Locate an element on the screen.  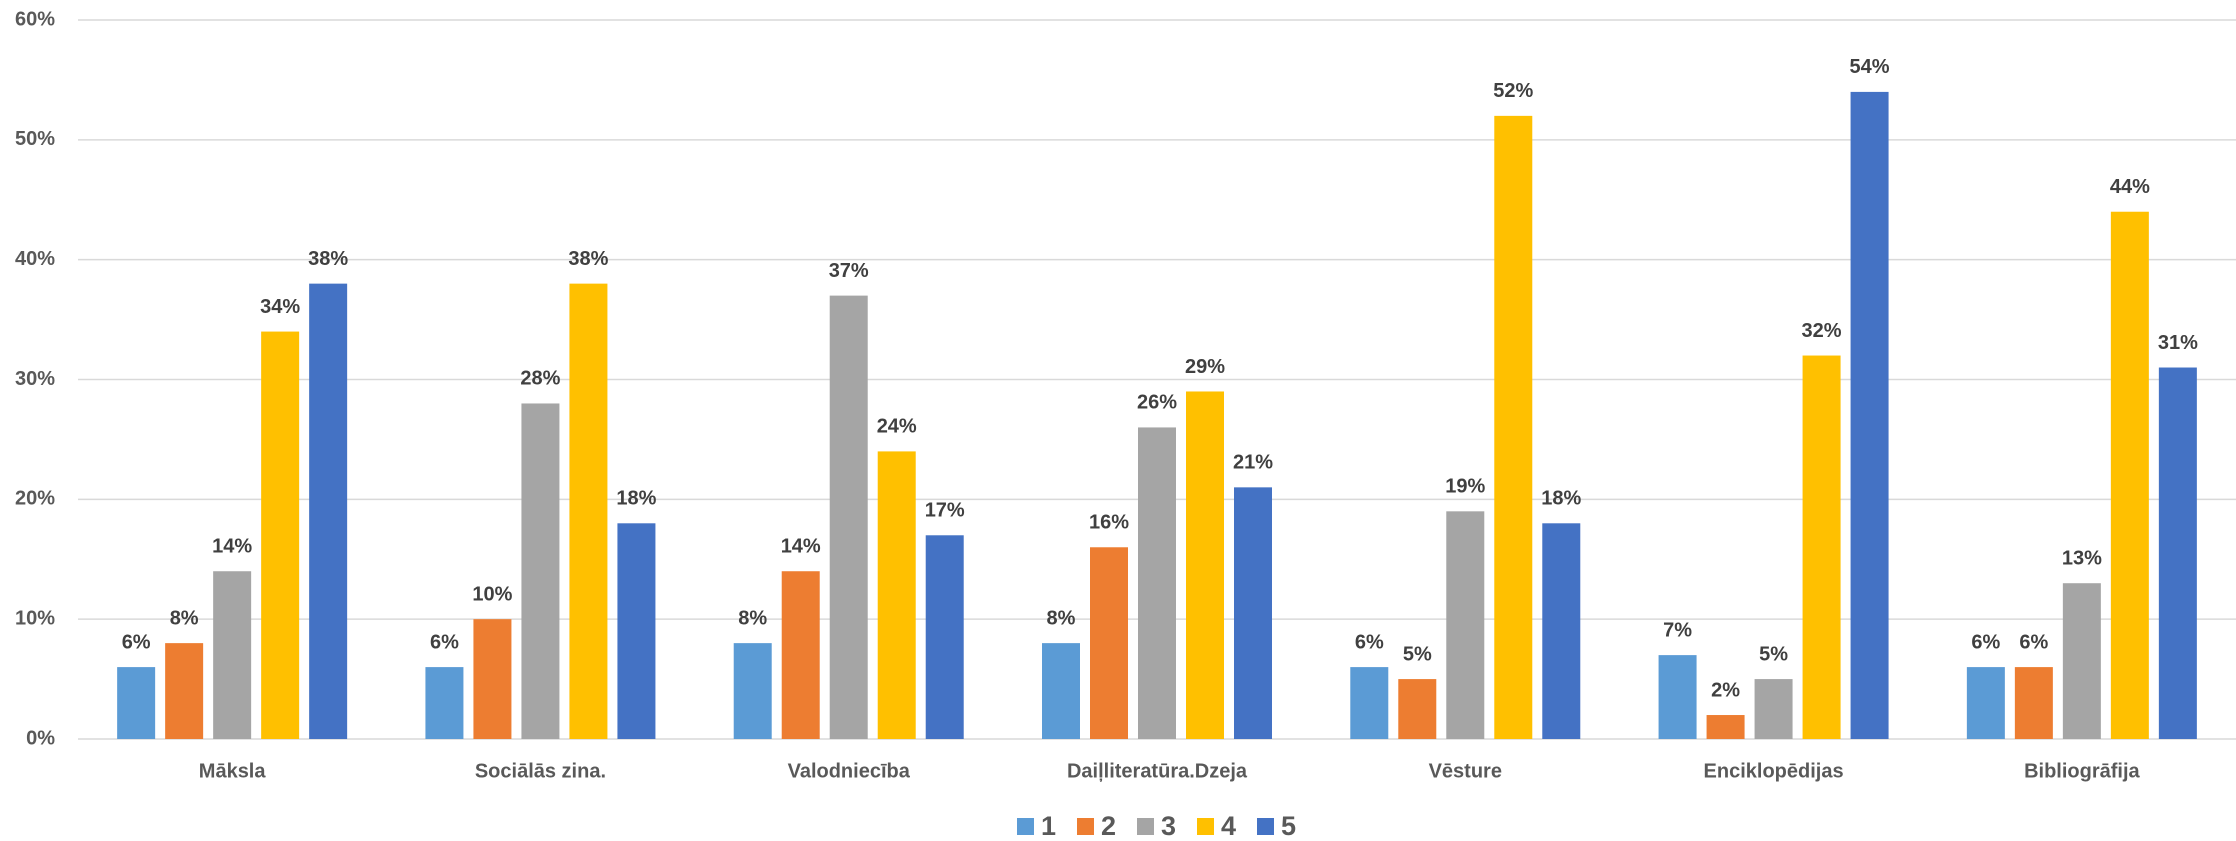
data-label: 10% is located at coordinates (492, 594).